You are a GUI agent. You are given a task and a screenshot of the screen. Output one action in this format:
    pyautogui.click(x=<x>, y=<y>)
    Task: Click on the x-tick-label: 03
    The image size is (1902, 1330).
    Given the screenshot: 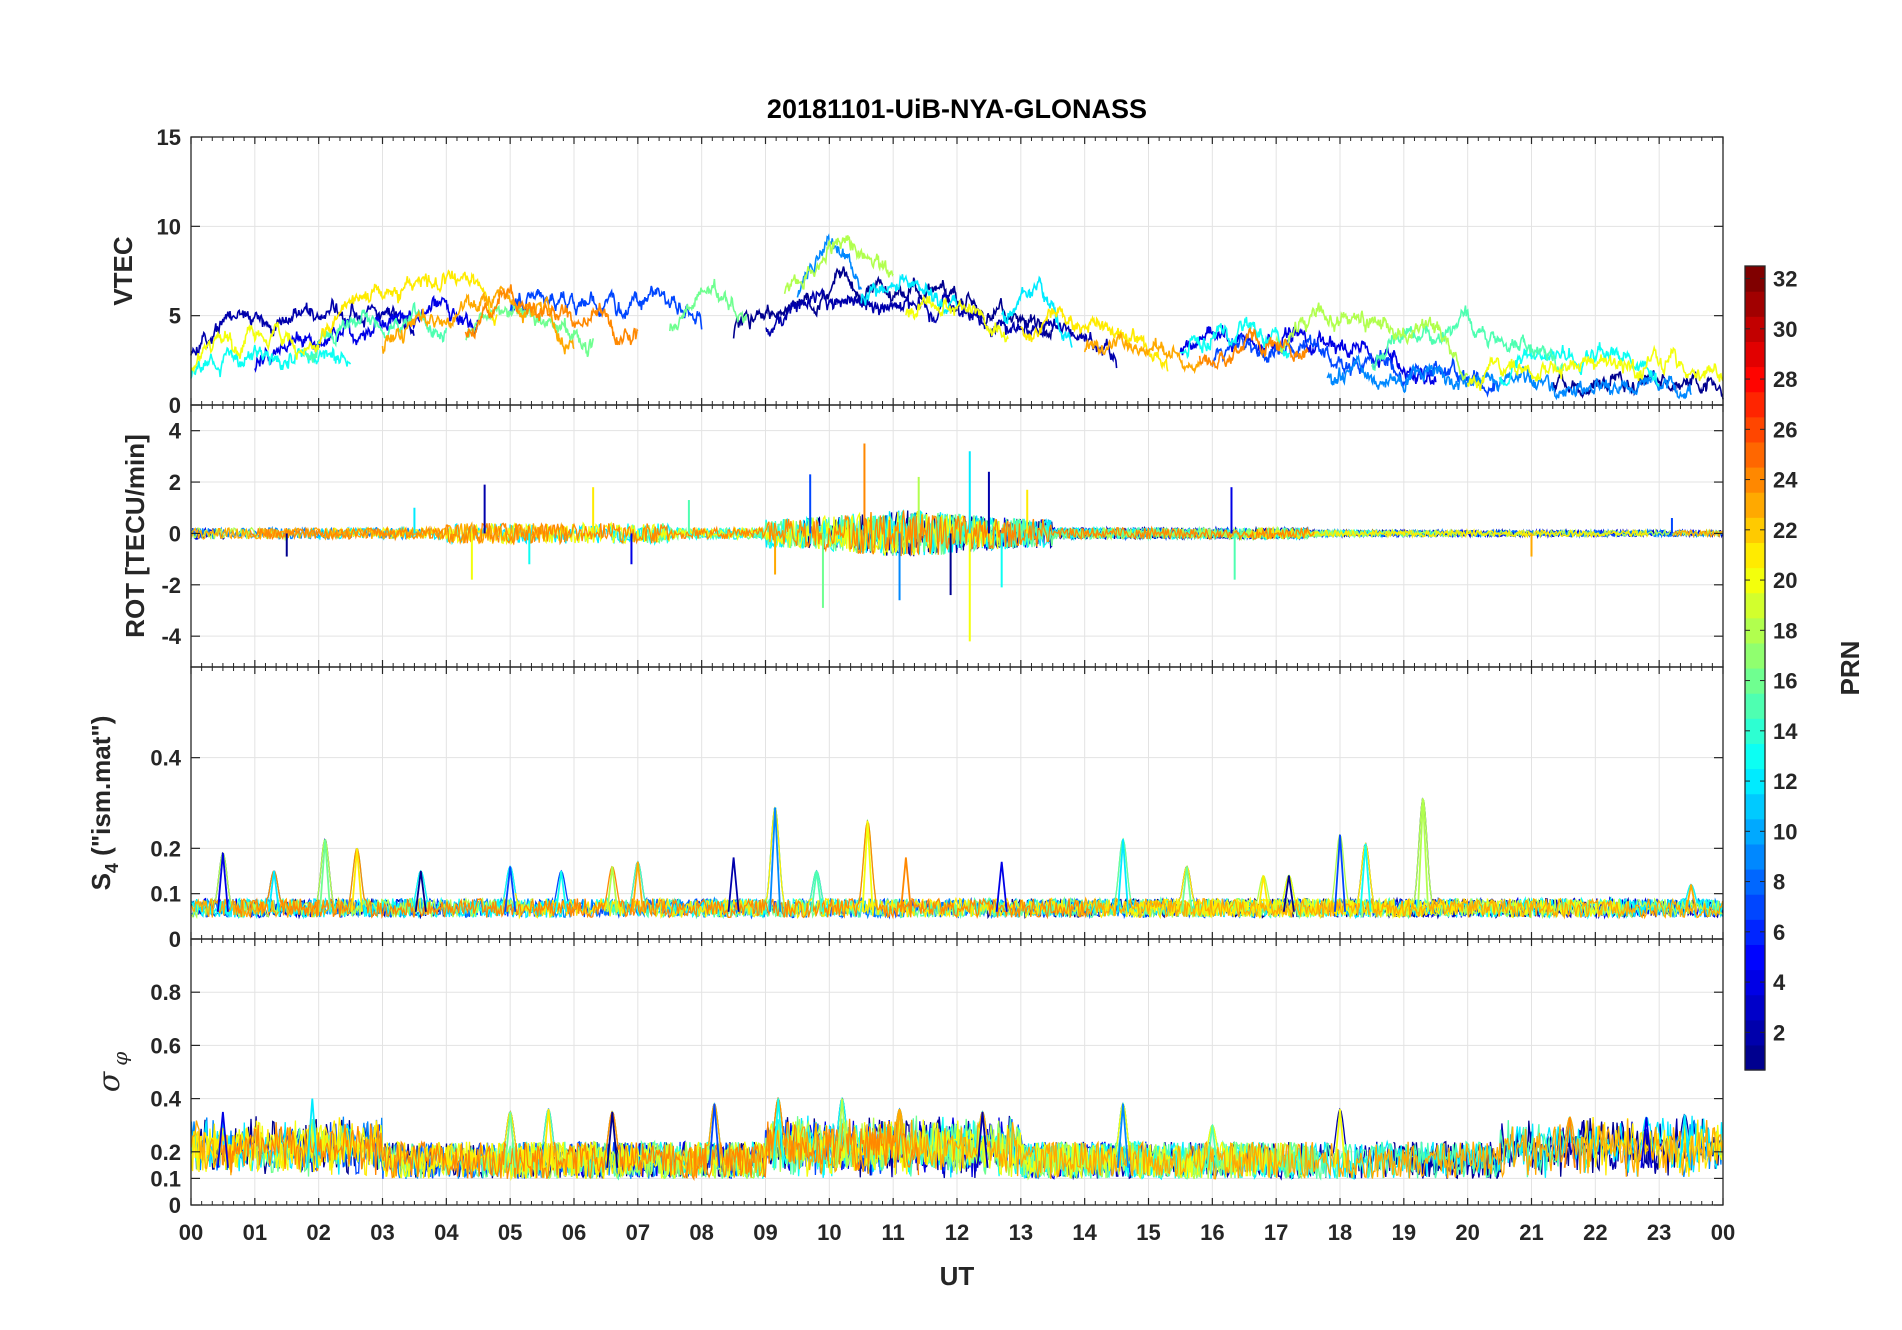 What is the action you would take?
    pyautogui.click(x=382, y=1232)
    